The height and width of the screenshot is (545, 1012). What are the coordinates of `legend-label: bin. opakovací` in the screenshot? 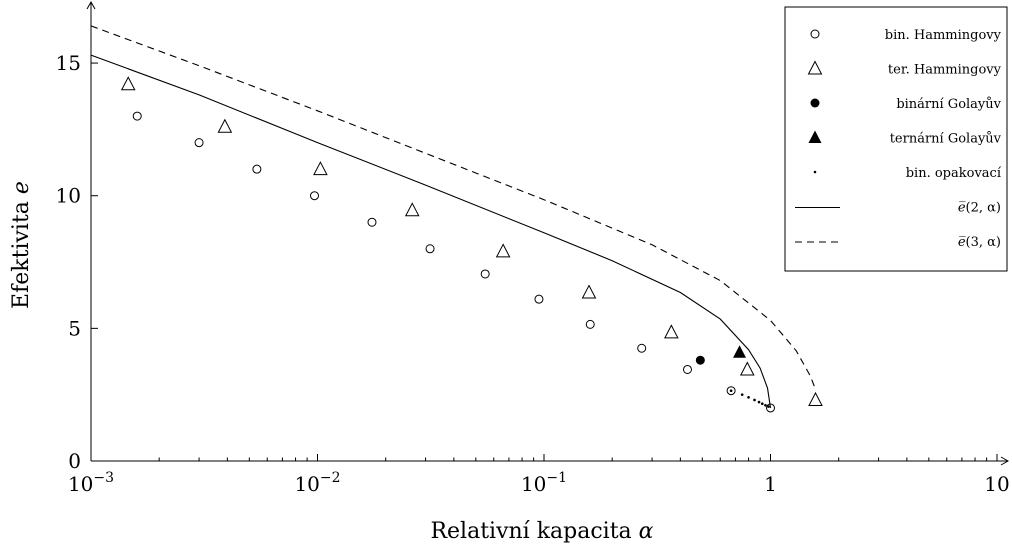 It's located at (954, 173).